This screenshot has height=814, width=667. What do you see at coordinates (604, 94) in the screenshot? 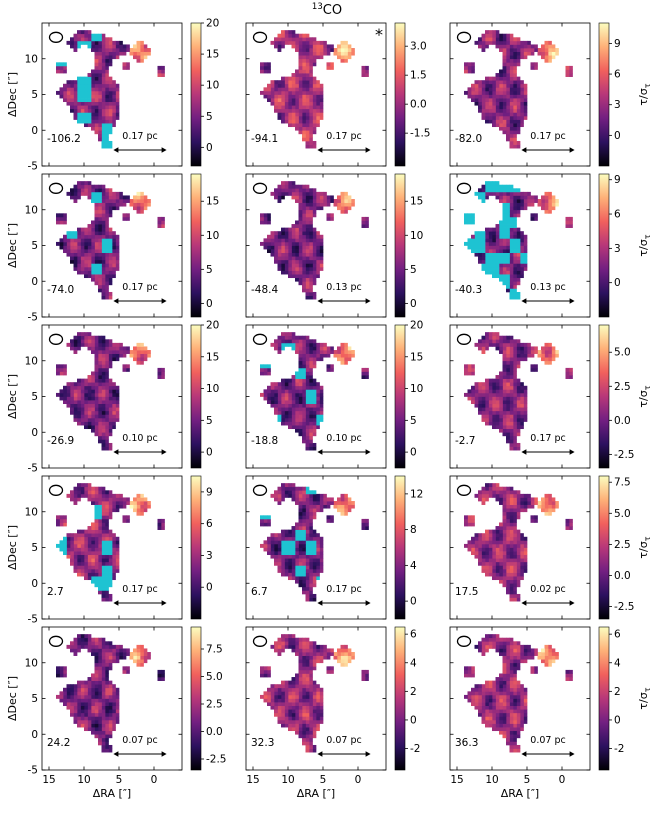
I see `colorbar-gradient` at bounding box center [604, 94].